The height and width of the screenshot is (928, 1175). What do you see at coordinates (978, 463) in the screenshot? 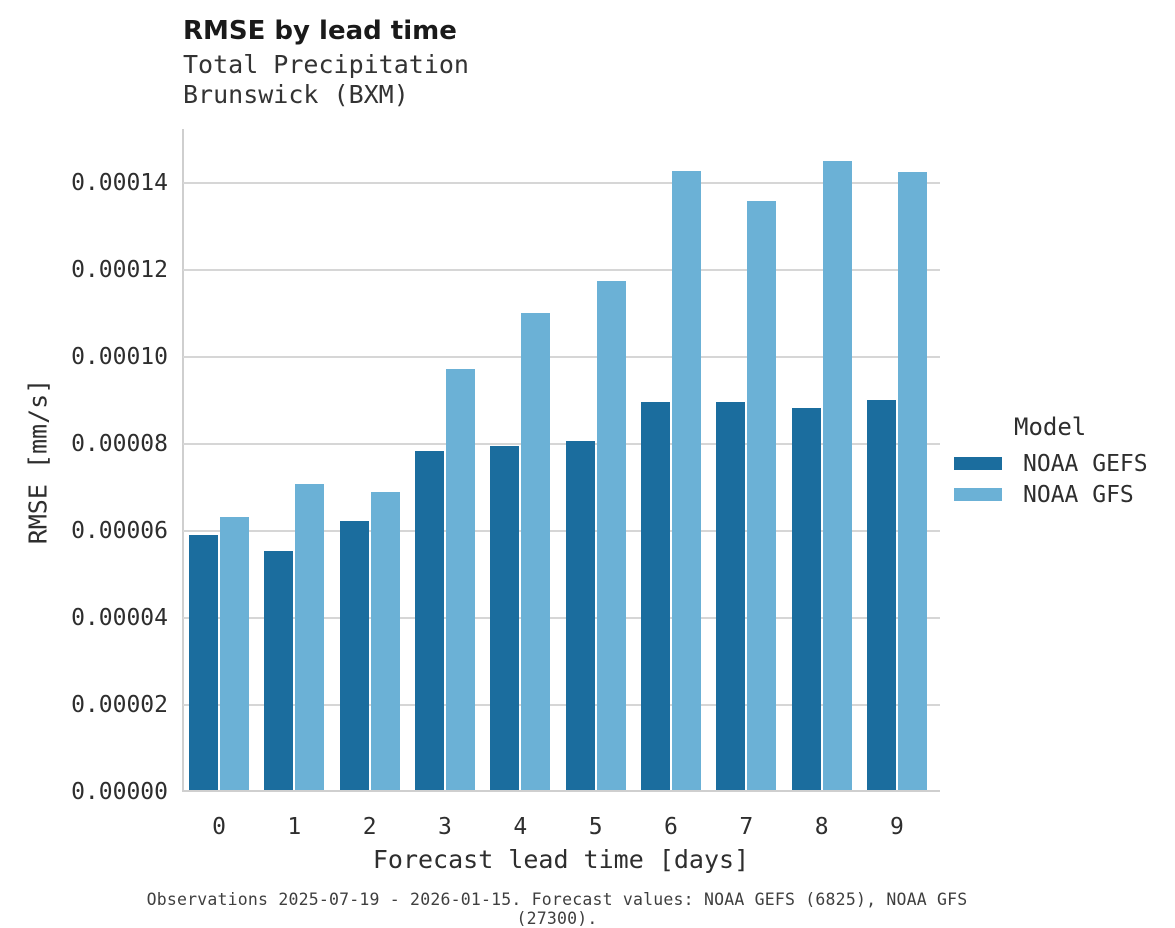
I see `legend-swatch-noaa-gefs` at bounding box center [978, 463].